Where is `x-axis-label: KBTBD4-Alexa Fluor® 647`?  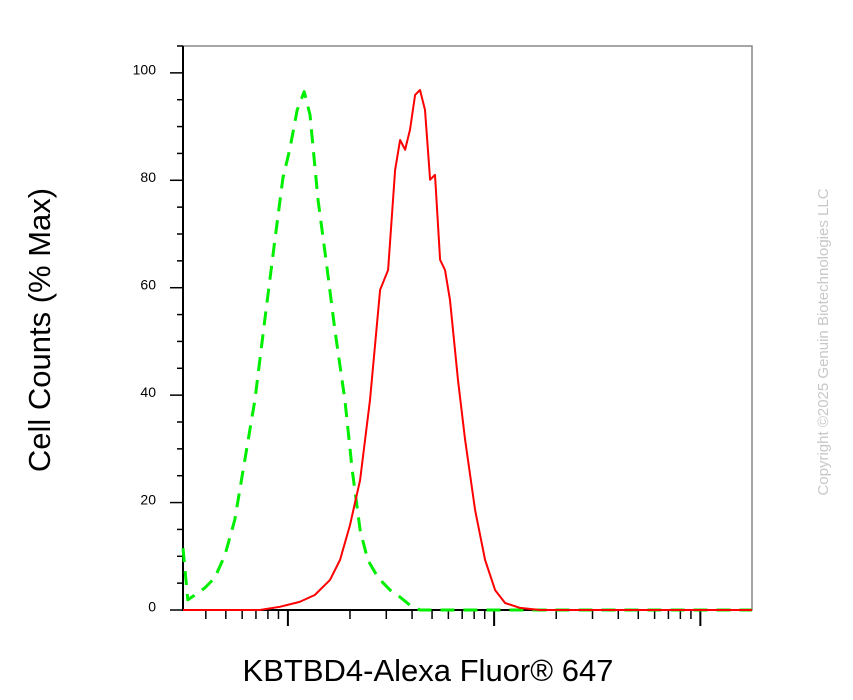 x-axis-label: KBTBD4-Alexa Fluor® 647 is located at coordinates (428, 670).